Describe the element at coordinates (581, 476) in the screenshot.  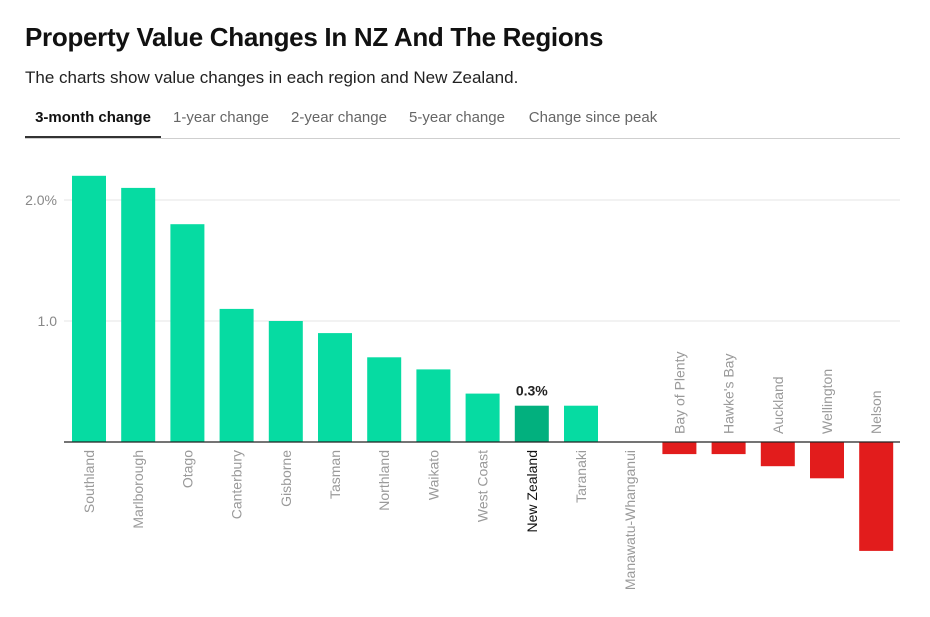
I see `x-tick-label: Taranaki` at that location.